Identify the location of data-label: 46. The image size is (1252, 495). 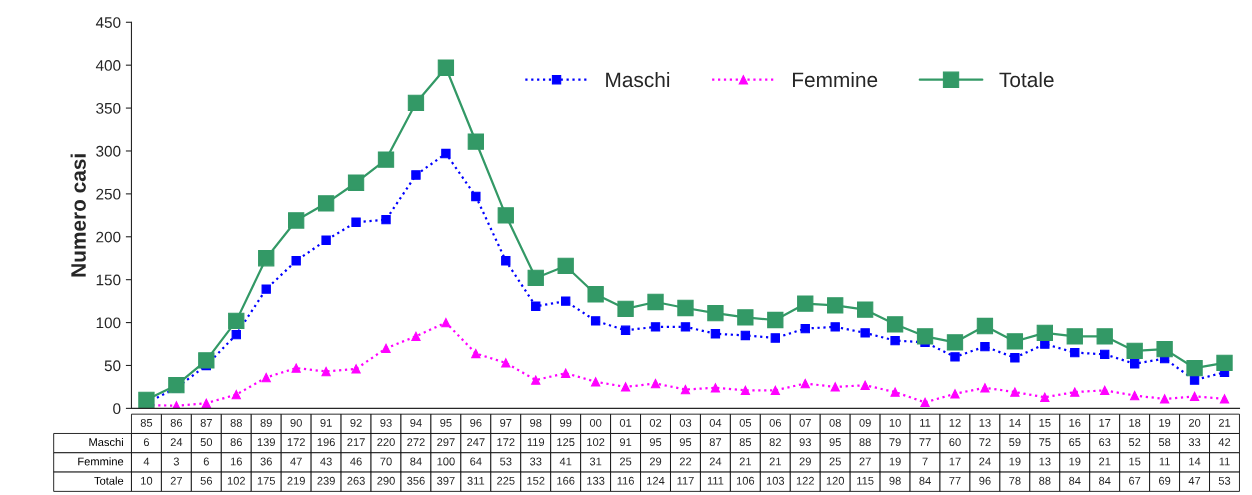
(356, 461).